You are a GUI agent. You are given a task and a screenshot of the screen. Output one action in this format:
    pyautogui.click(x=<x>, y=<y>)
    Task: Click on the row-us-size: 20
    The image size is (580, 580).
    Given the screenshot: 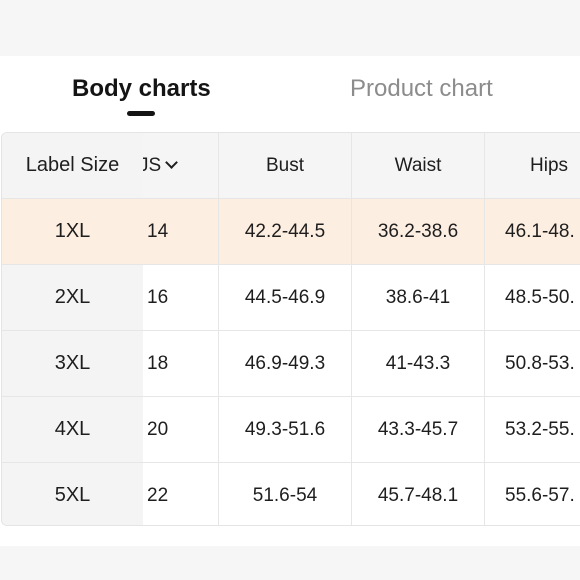 What is the action you would take?
    pyautogui.click(x=181, y=429)
    